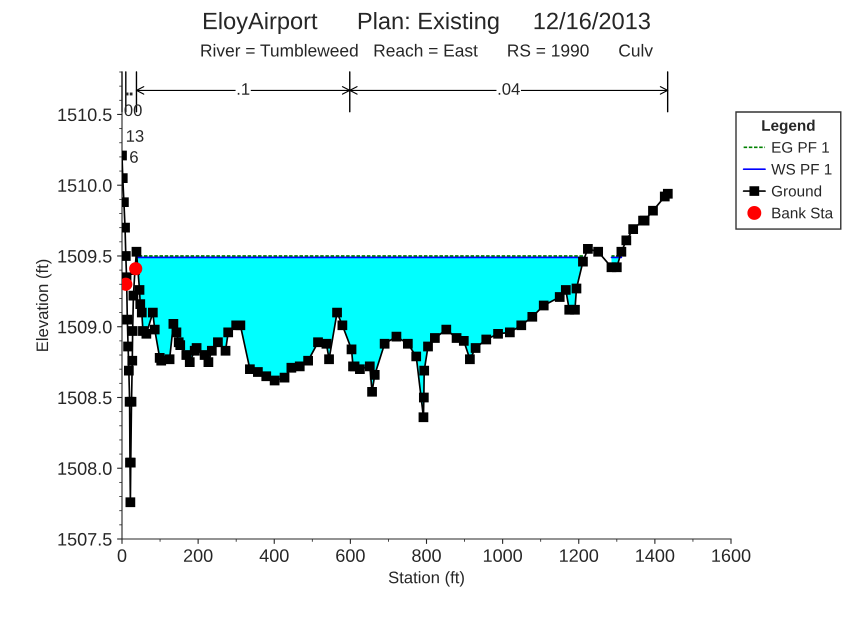 This screenshot has height=621, width=855. Describe the element at coordinates (122, 555) in the screenshot. I see `x-tick-label: 0` at that location.